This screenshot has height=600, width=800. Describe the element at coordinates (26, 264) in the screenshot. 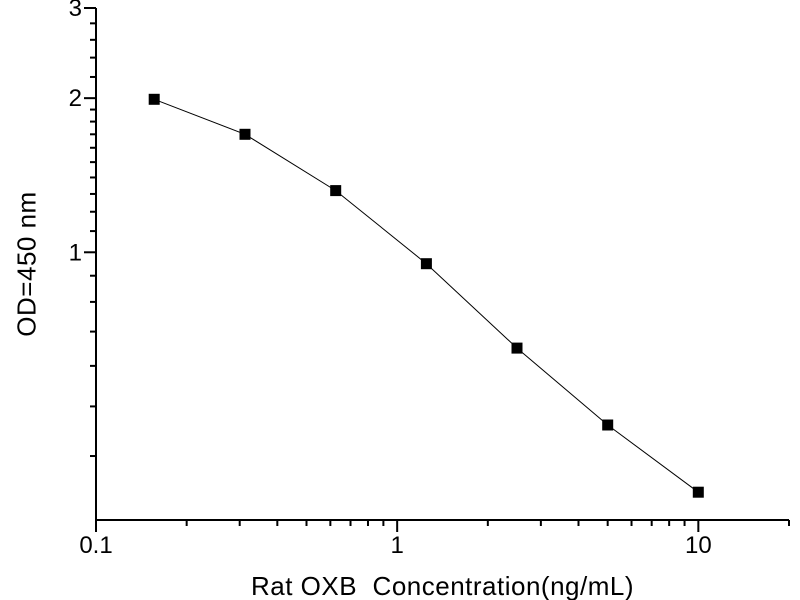

I see `y-axis-title: OD=450 nm` at that location.